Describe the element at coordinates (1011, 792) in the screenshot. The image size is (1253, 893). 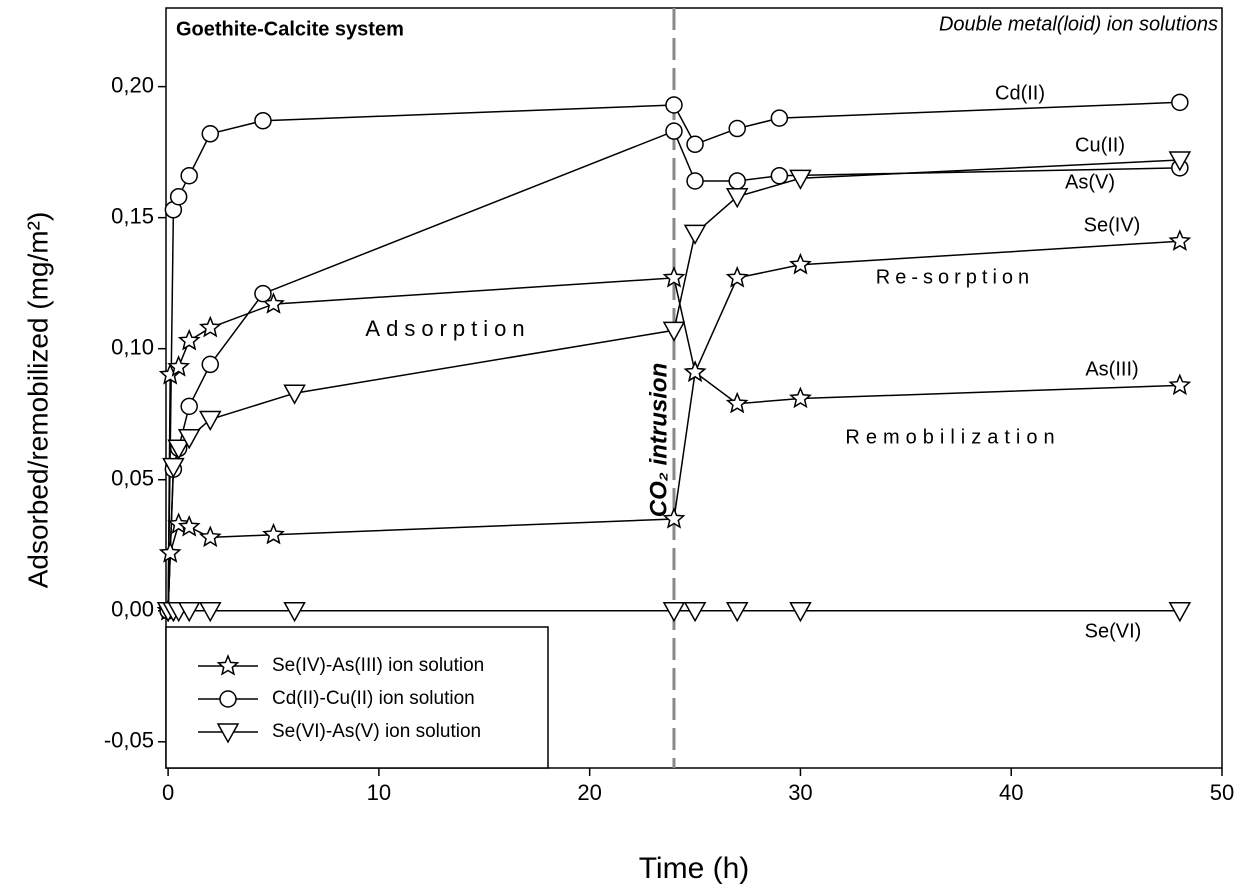
I see `x-tick-label: 40` at that location.